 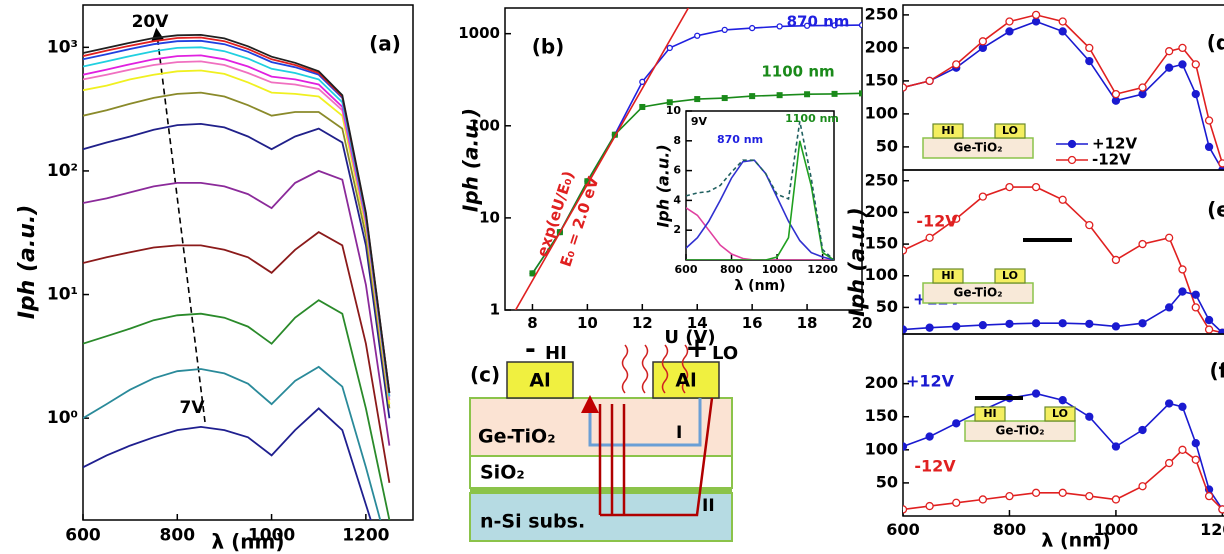 What do you see at coordinates (655, 369) in the screenshot?
I see `light-waves` at bounding box center [655, 369].